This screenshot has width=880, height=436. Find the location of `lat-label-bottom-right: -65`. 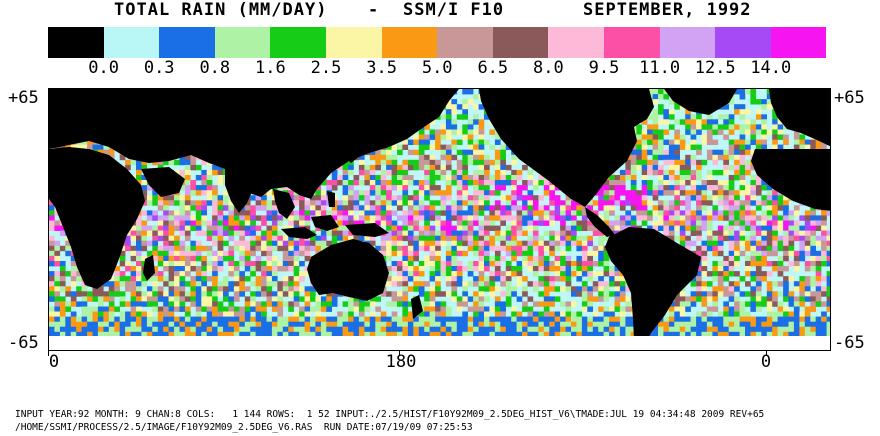

lat-label-bottom-right: -65 is located at coordinates (849, 343).